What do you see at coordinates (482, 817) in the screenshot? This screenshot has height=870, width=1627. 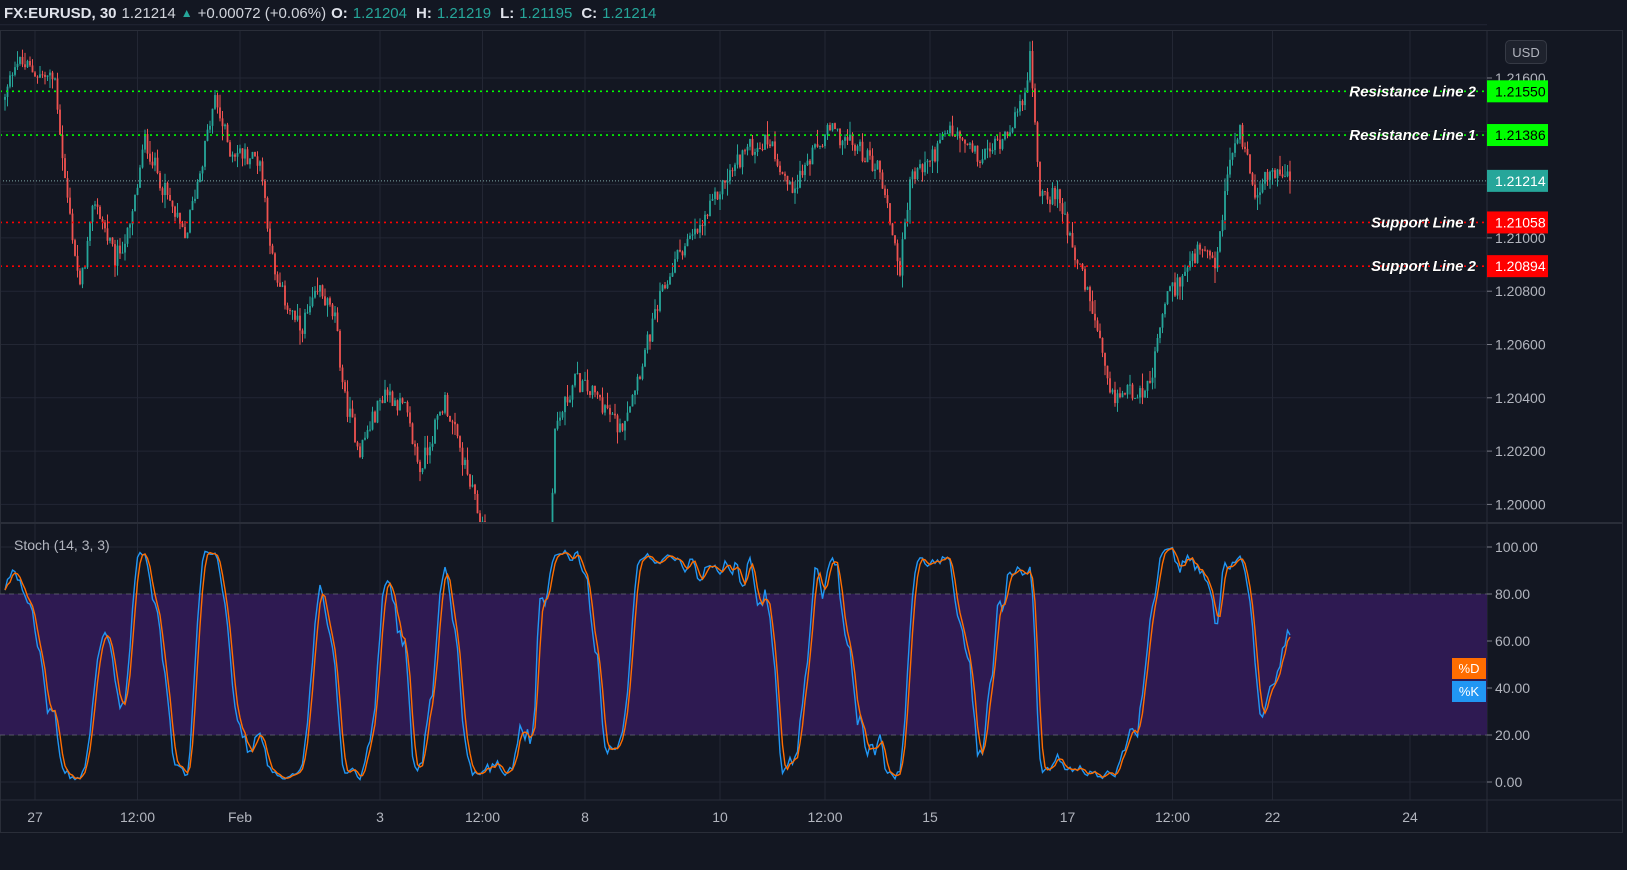 I see `time-tick-label: 12:00` at bounding box center [482, 817].